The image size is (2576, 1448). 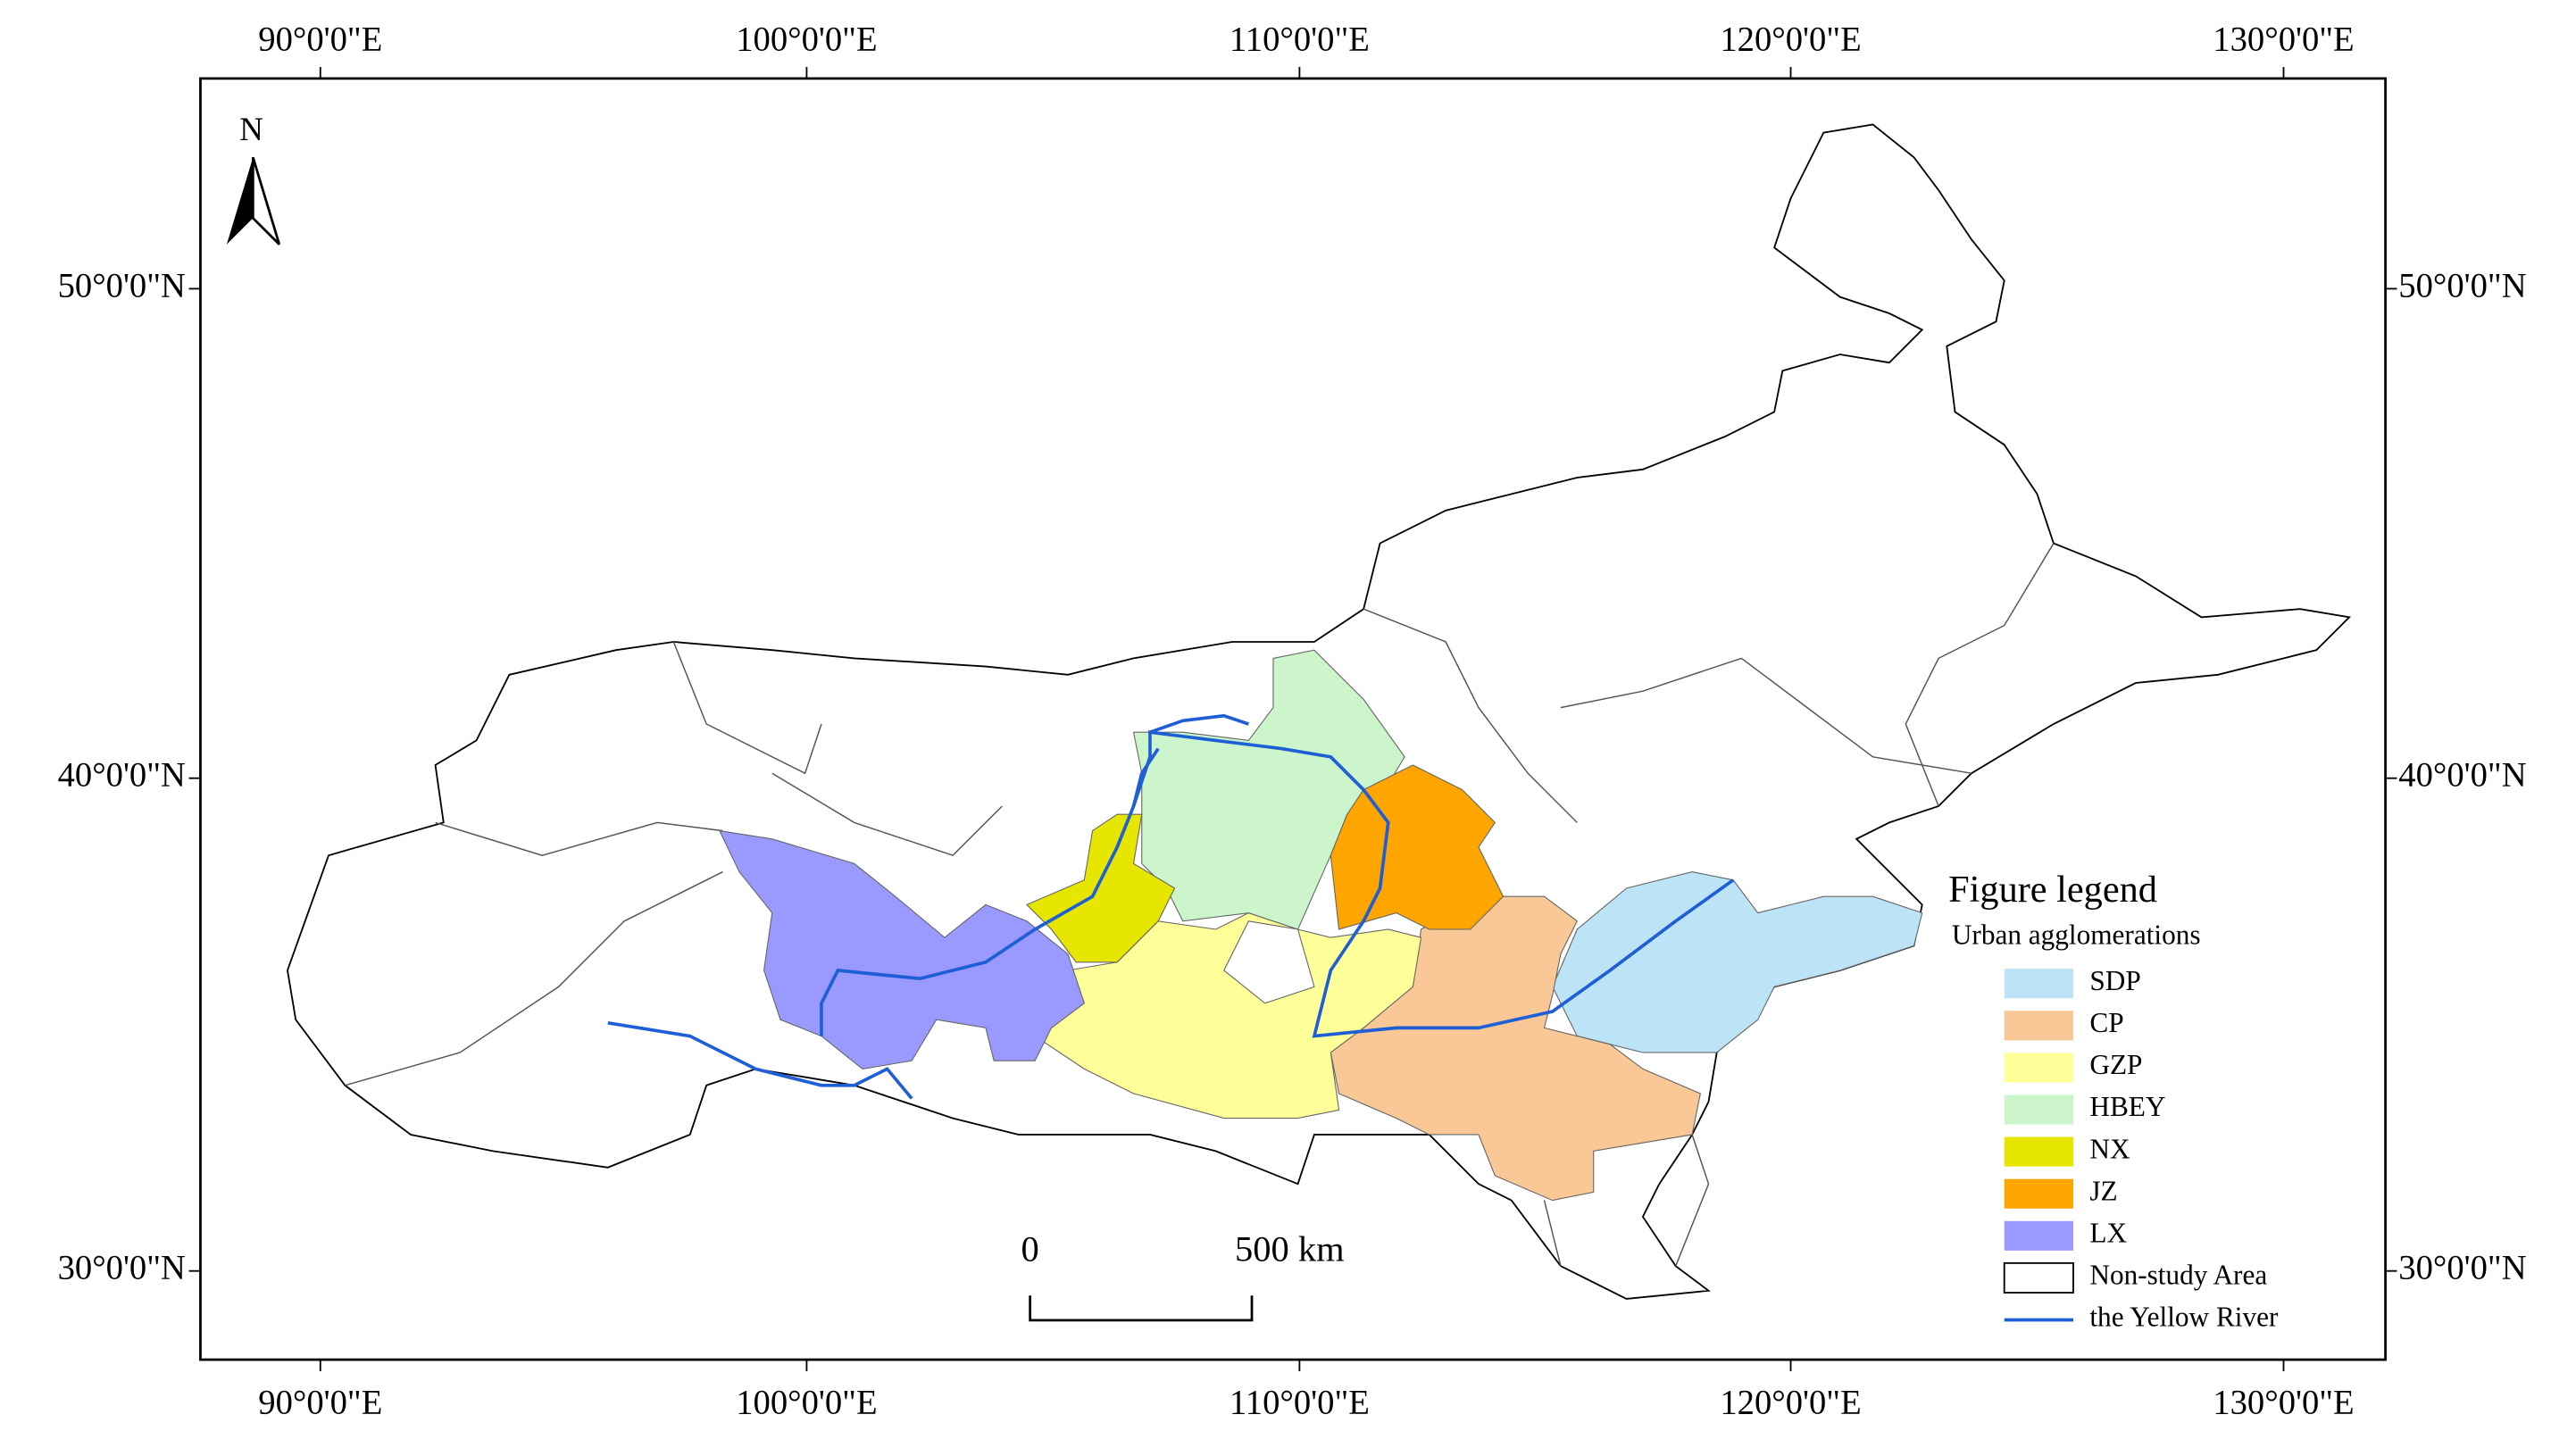 What do you see at coordinates (1269, 962) in the screenshot?
I see `non-study-hole` at bounding box center [1269, 962].